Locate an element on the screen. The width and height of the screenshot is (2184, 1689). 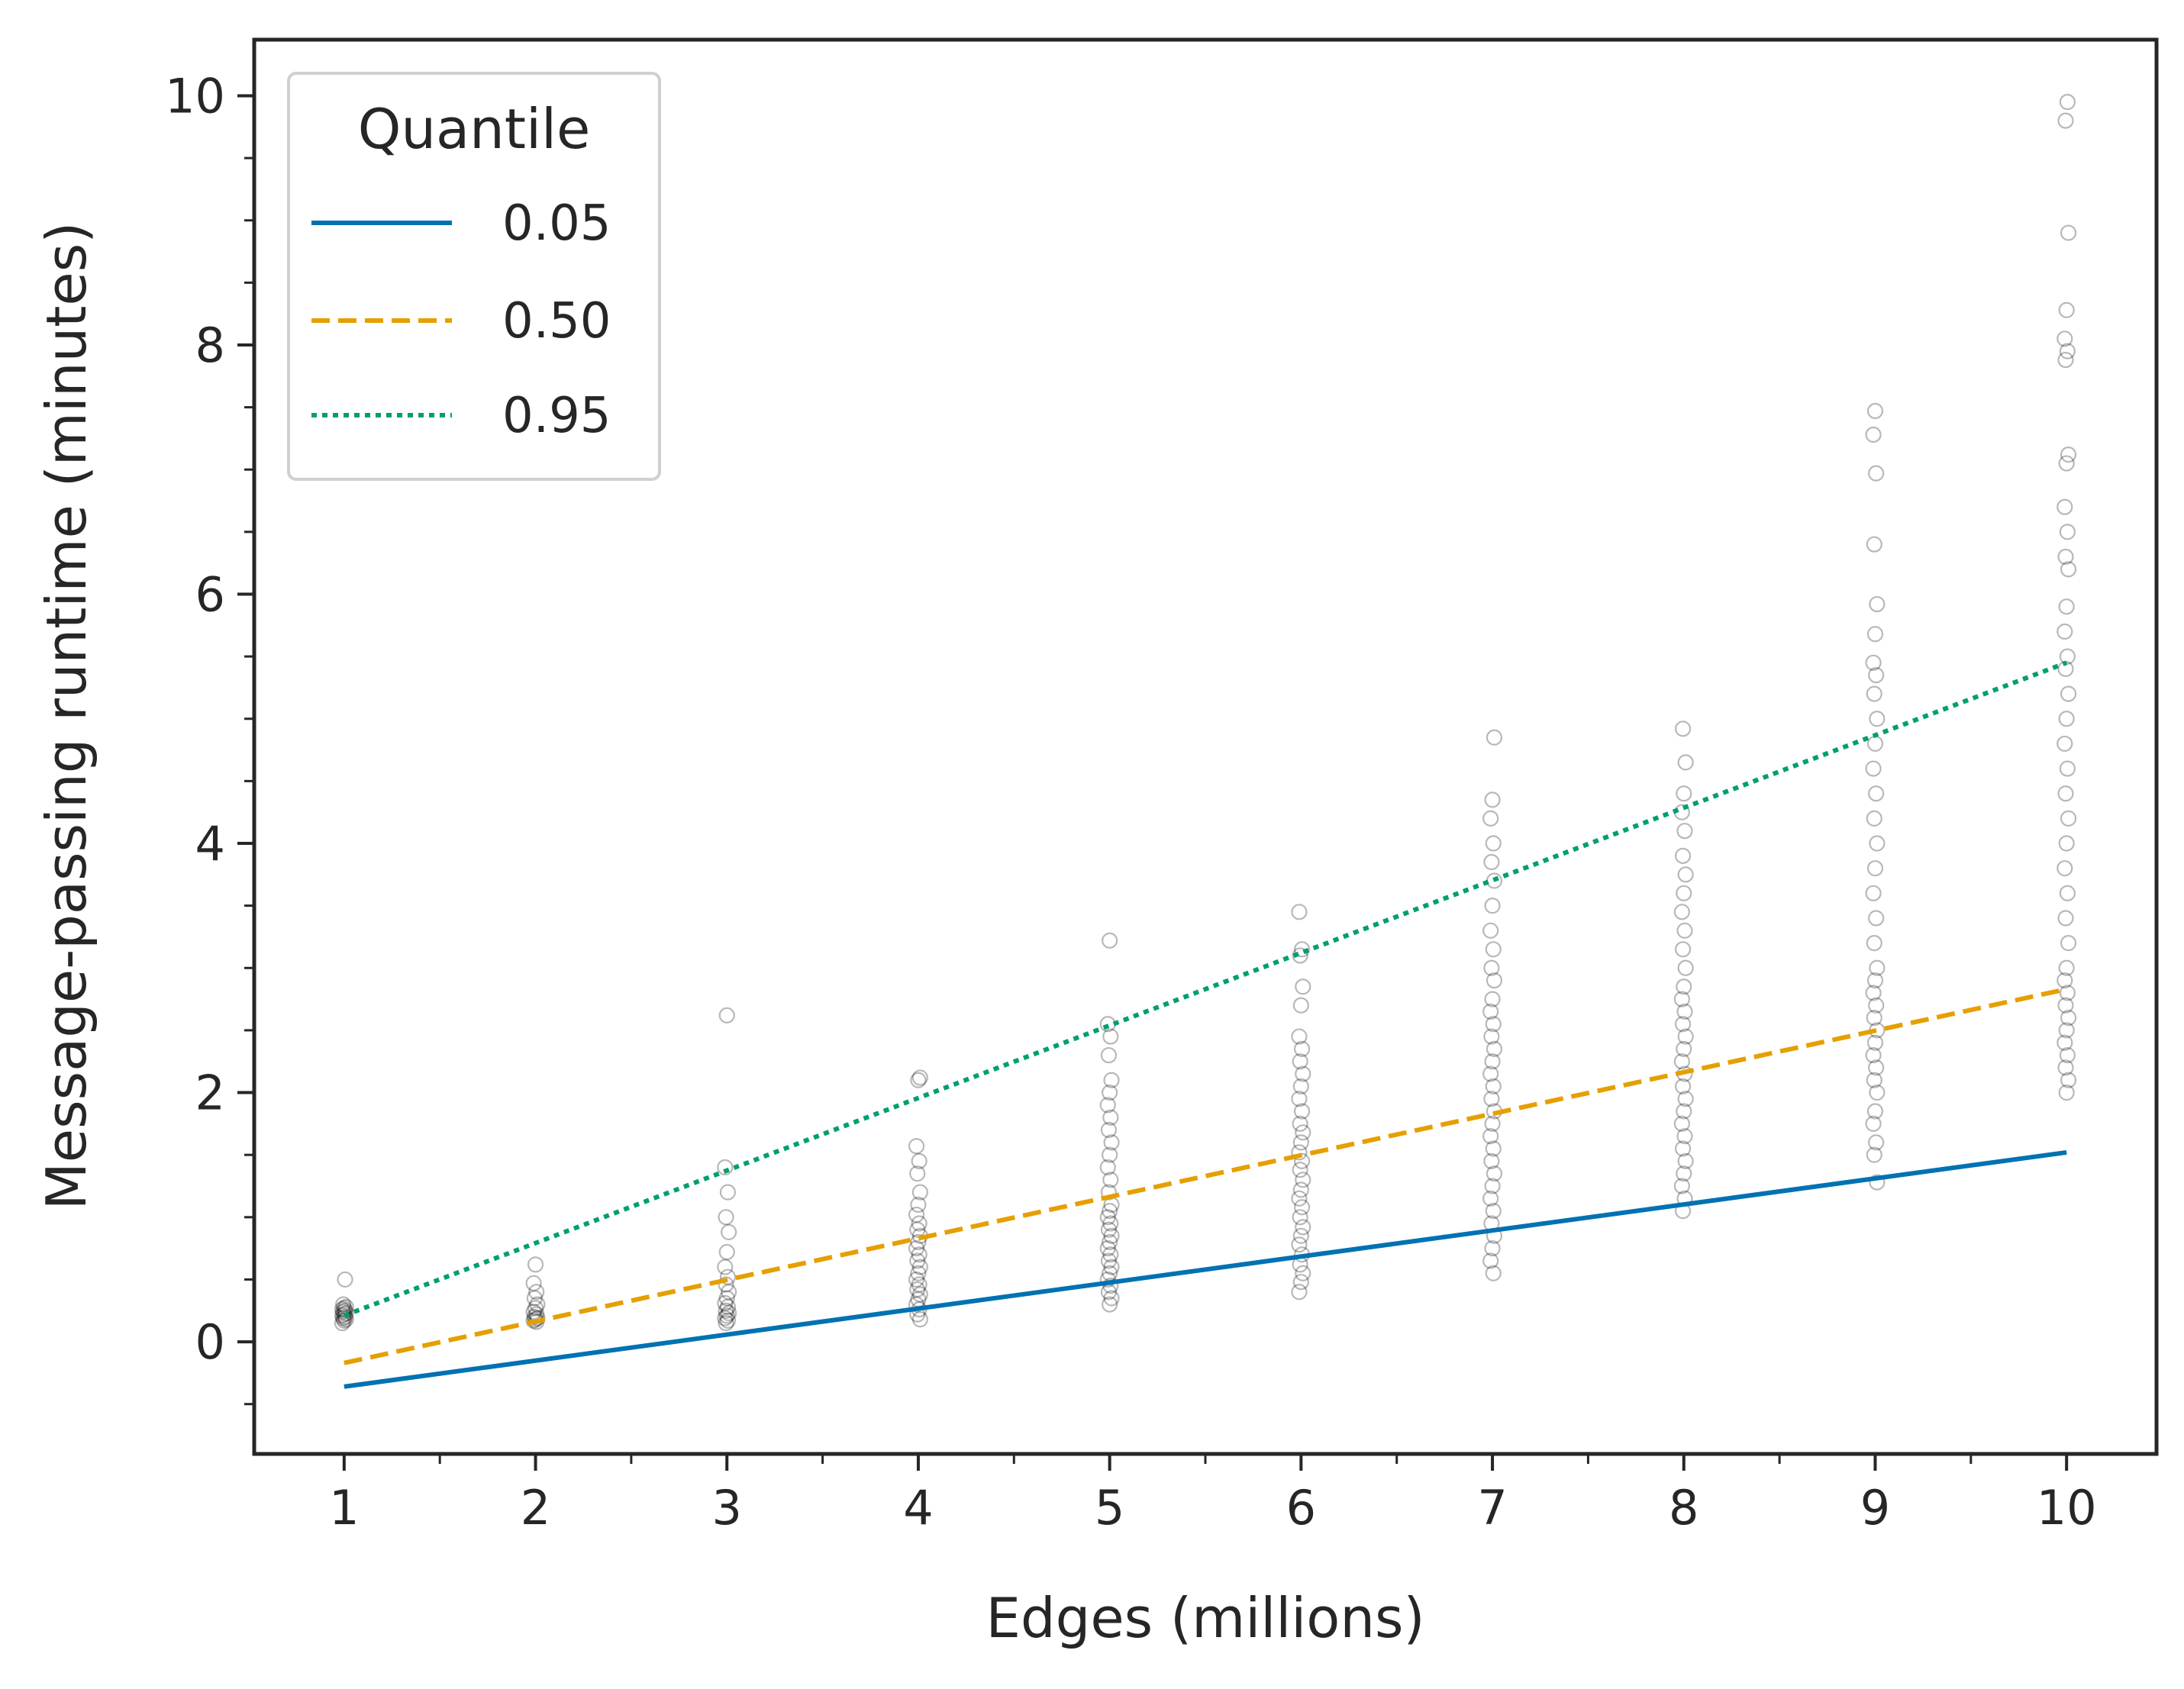
y-axis-label: Message-passing runtime (minutes) is located at coordinates (66, 716).